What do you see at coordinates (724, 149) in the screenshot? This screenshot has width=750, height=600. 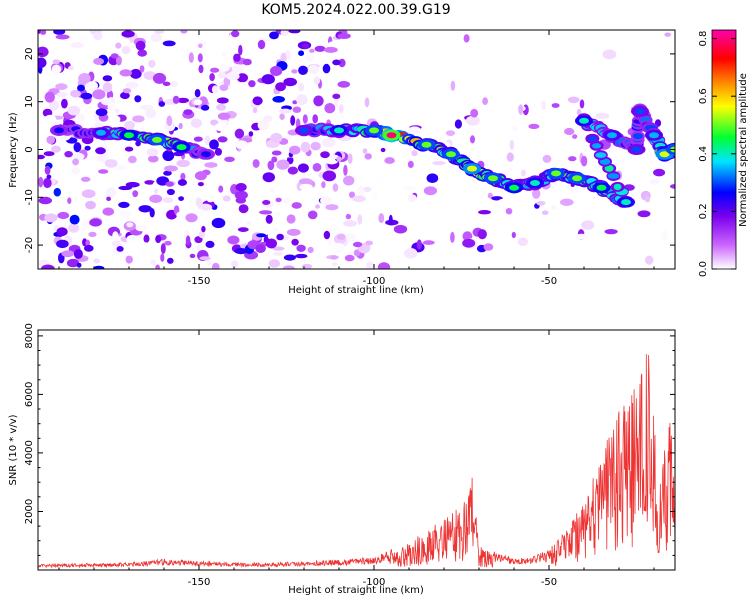 I see `colorbar-gradient` at bounding box center [724, 149].